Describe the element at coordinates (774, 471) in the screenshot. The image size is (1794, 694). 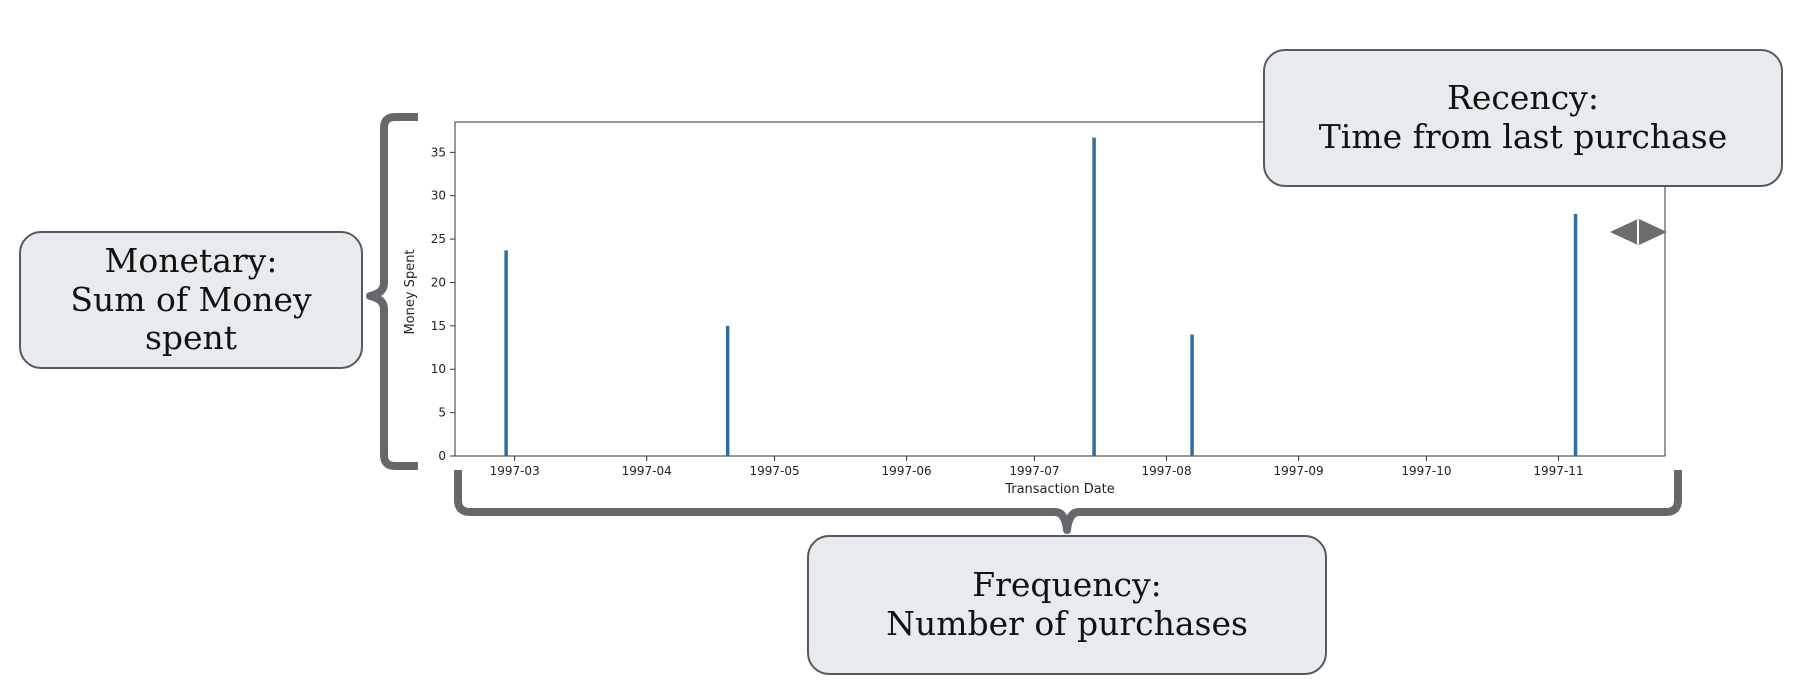
I see `x-tick-label: 1997-05` at that location.